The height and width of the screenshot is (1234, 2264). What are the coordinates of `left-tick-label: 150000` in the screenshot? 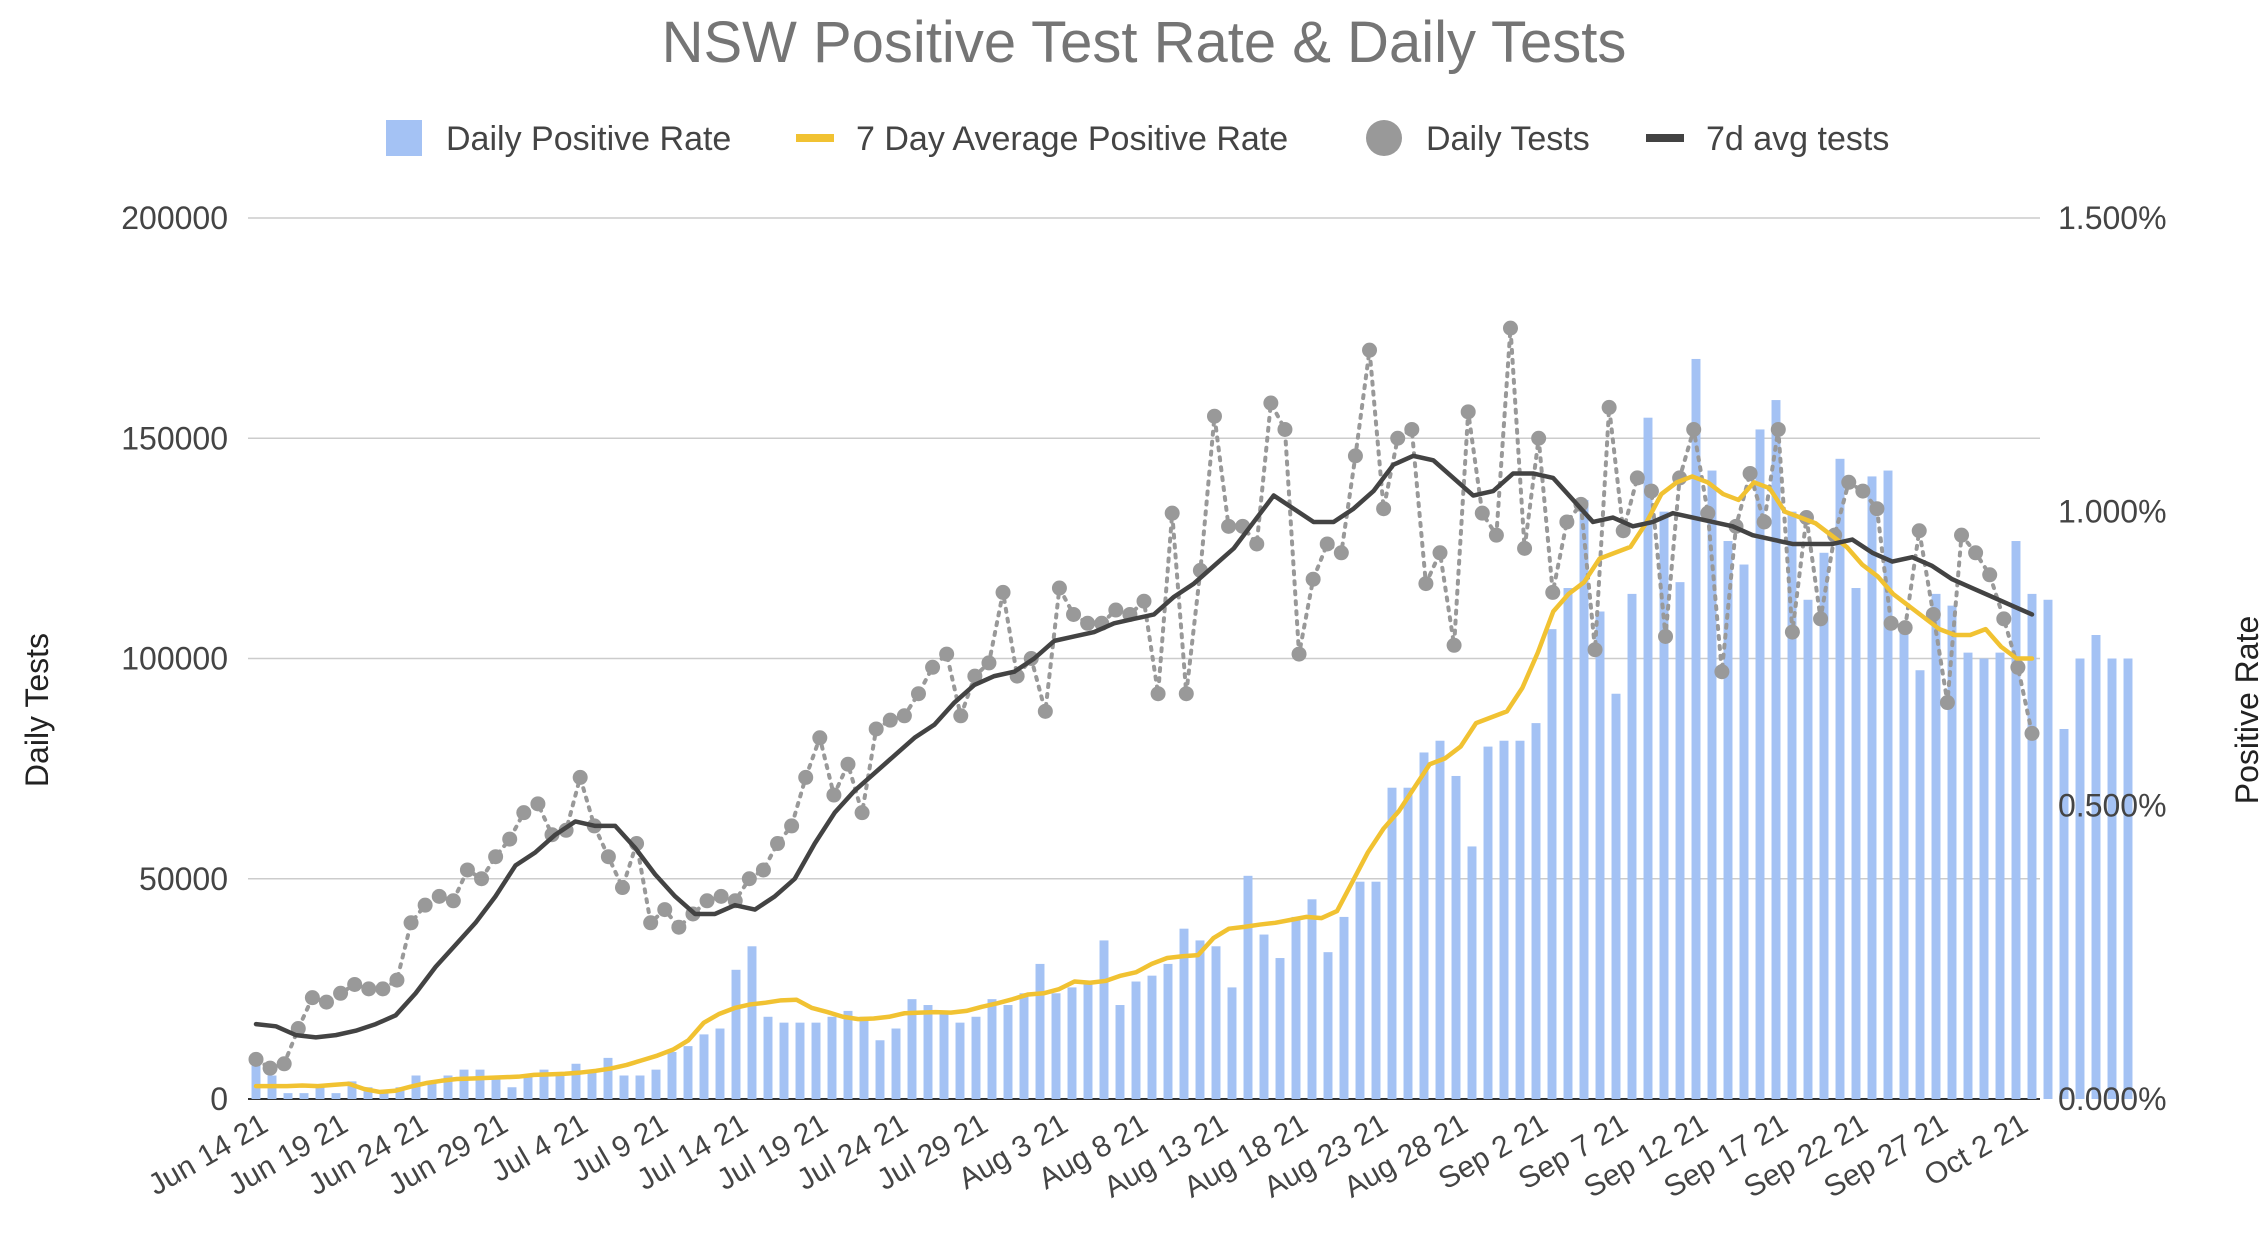 It's located at (174, 438).